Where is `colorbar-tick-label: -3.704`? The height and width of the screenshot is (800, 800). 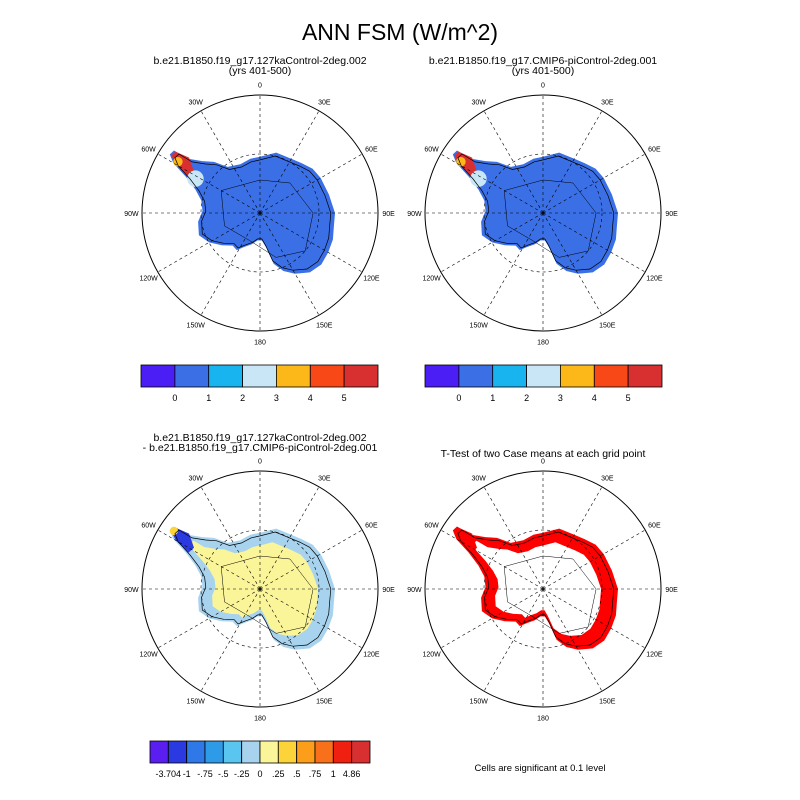
colorbar-tick-label: -3.704 is located at coordinates (169, 774).